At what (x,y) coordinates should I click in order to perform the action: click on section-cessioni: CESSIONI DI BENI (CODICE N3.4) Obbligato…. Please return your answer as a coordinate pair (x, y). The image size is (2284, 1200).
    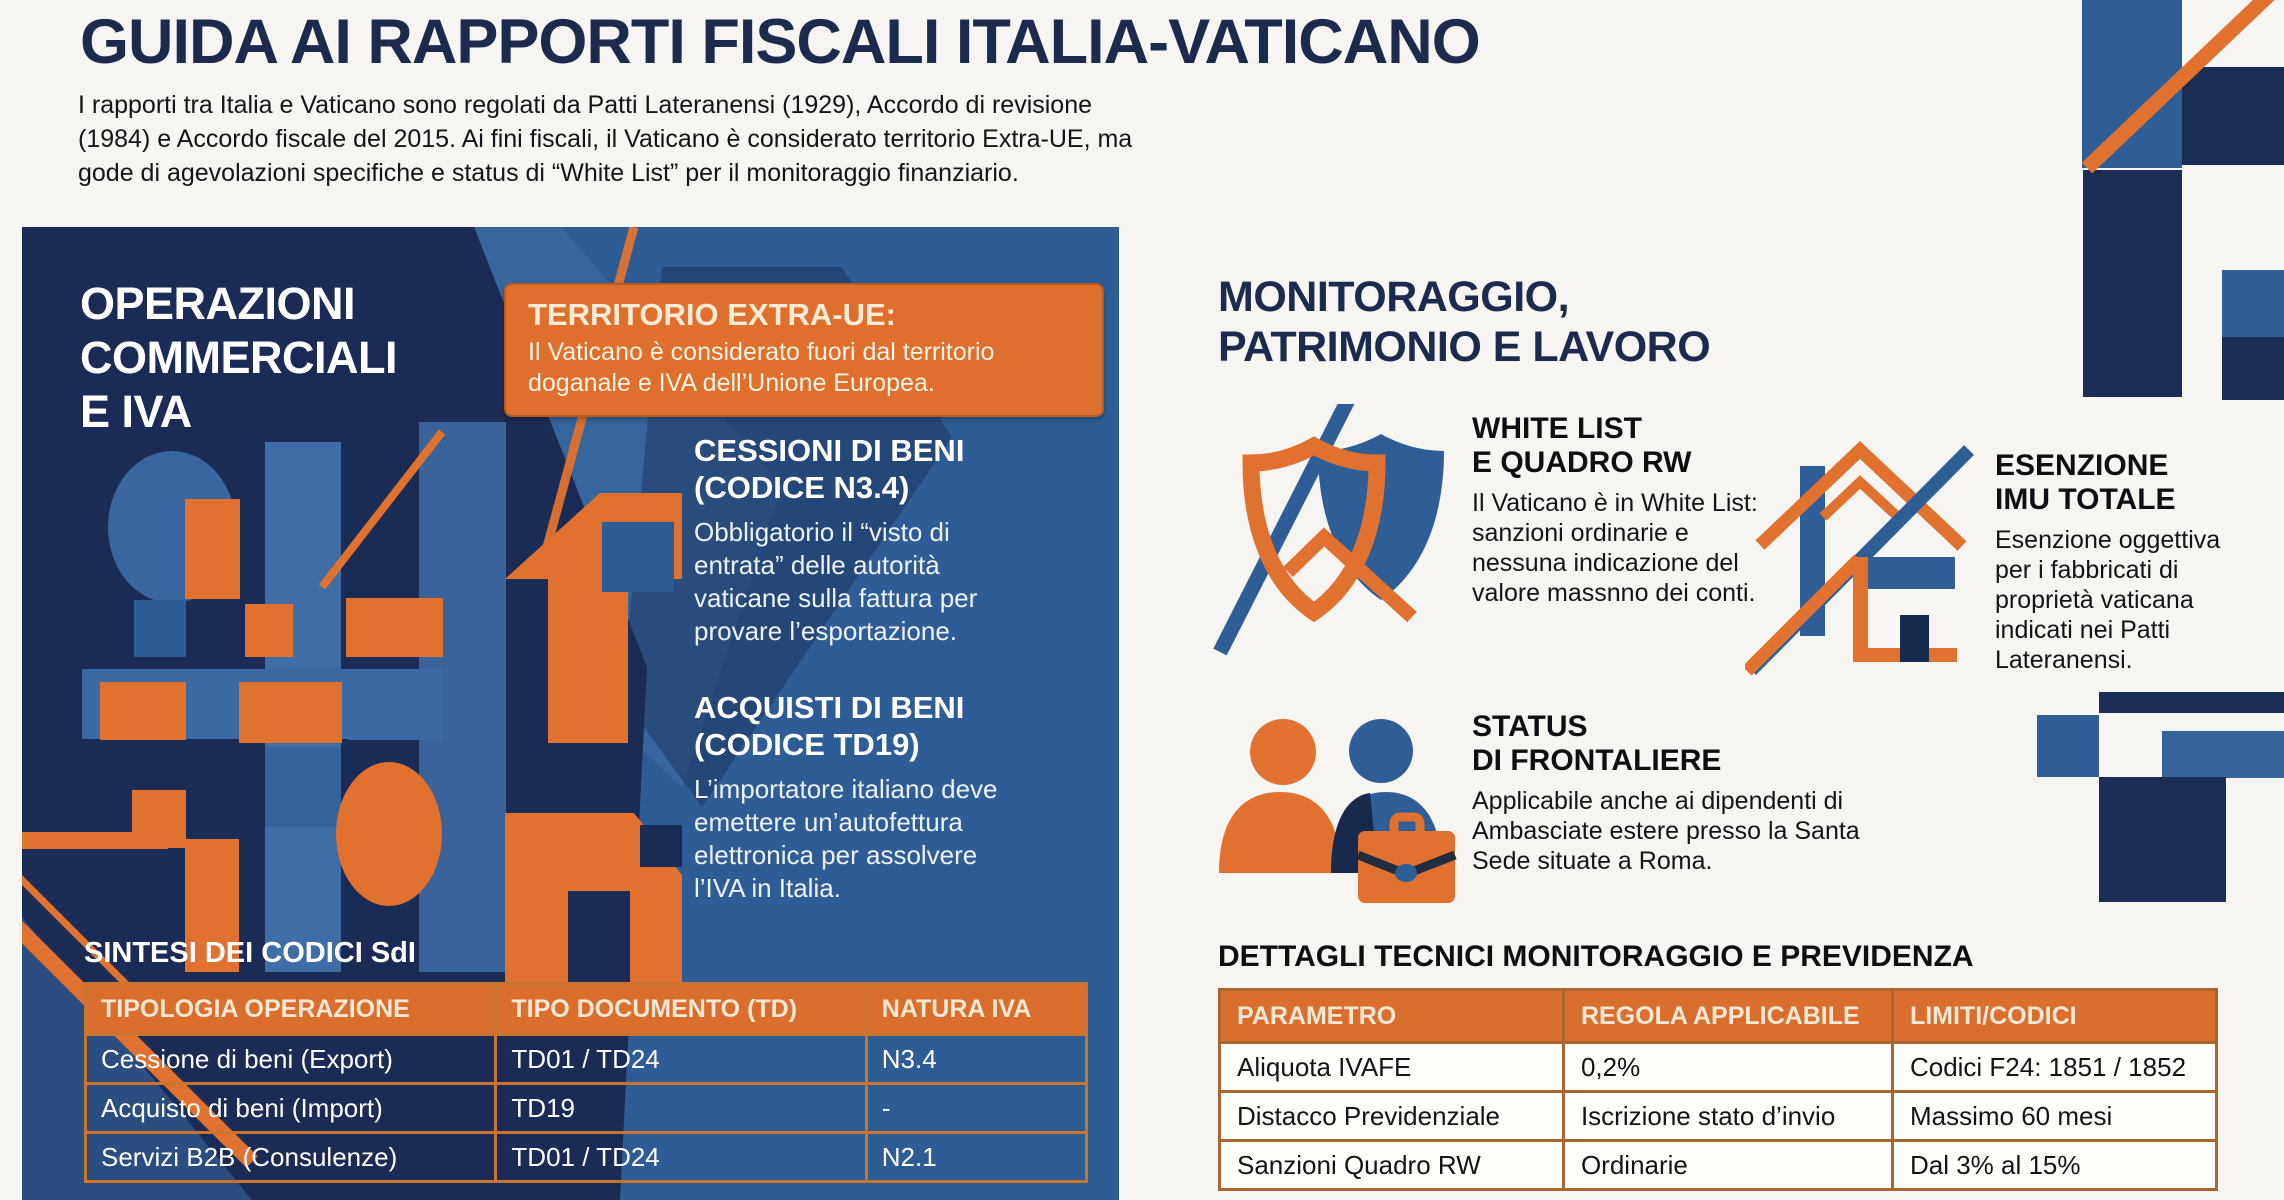
    Looking at the image, I should click on (869, 540).